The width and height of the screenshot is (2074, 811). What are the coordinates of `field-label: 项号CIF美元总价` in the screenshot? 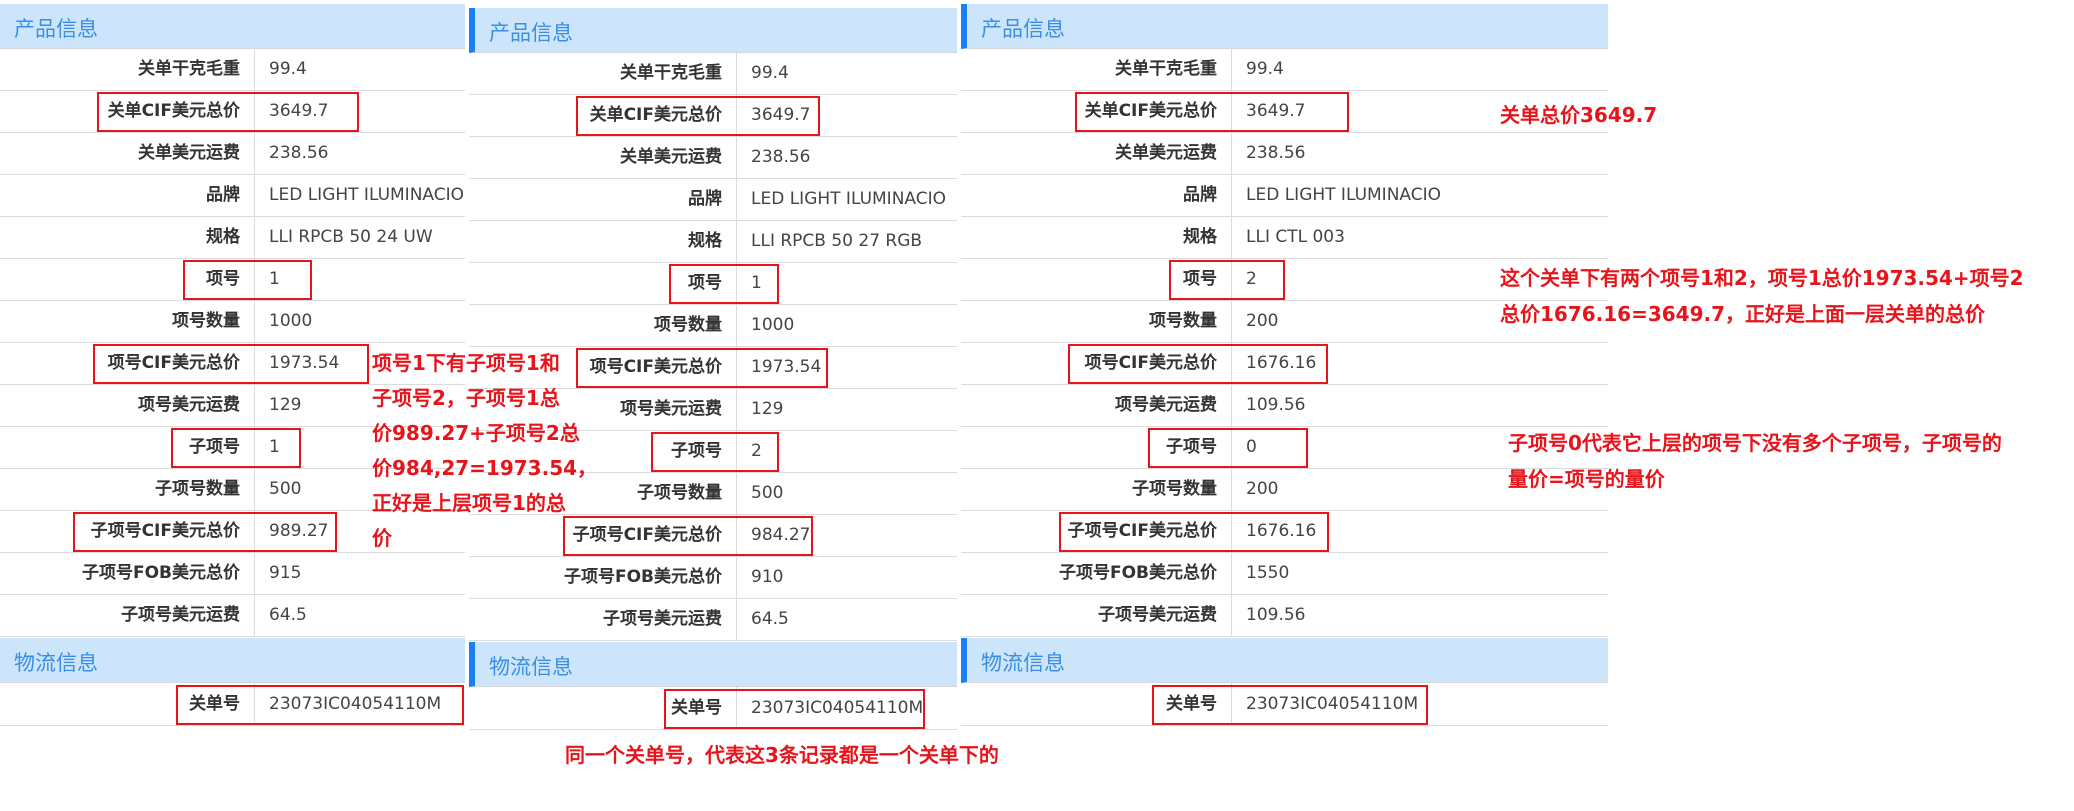 It's located at (1096, 363).